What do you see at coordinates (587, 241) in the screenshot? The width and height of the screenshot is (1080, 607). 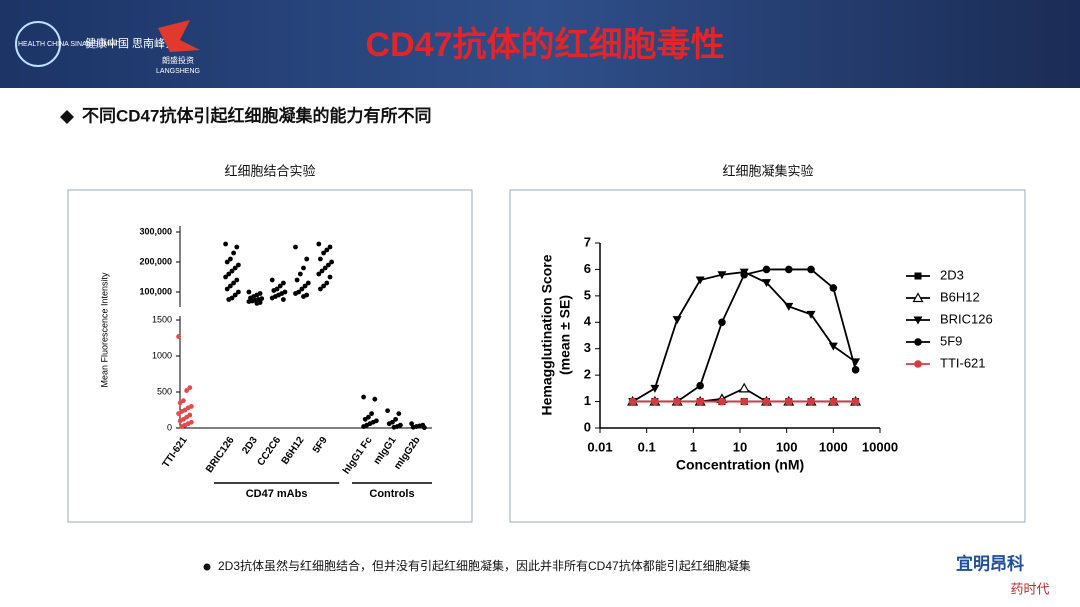 I see `y-tick-label: 7` at bounding box center [587, 241].